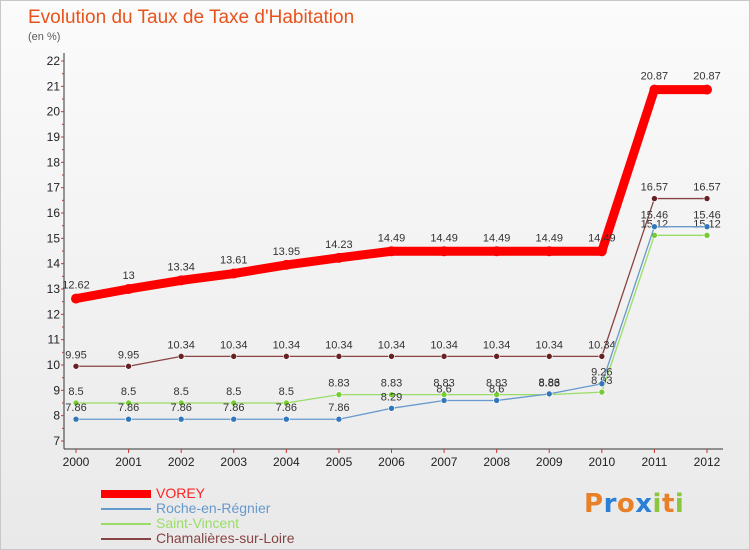 The width and height of the screenshot is (750, 550). I want to click on x-tick-label: 2010, so click(601, 462).